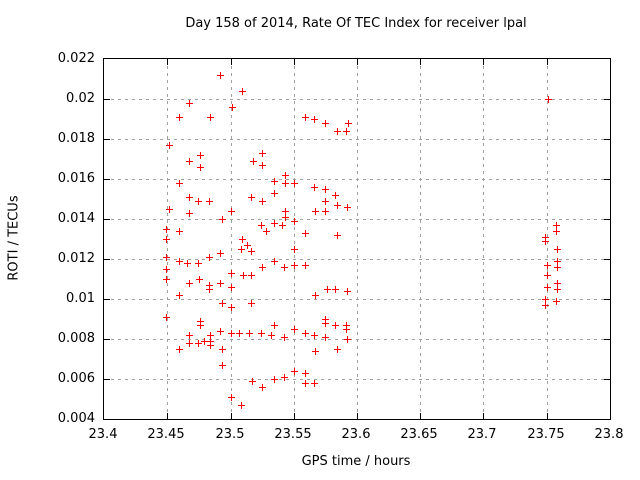 The image size is (640, 480). Describe the element at coordinates (419, 434) in the screenshot. I see `x-tick-label: 23.65` at that location.